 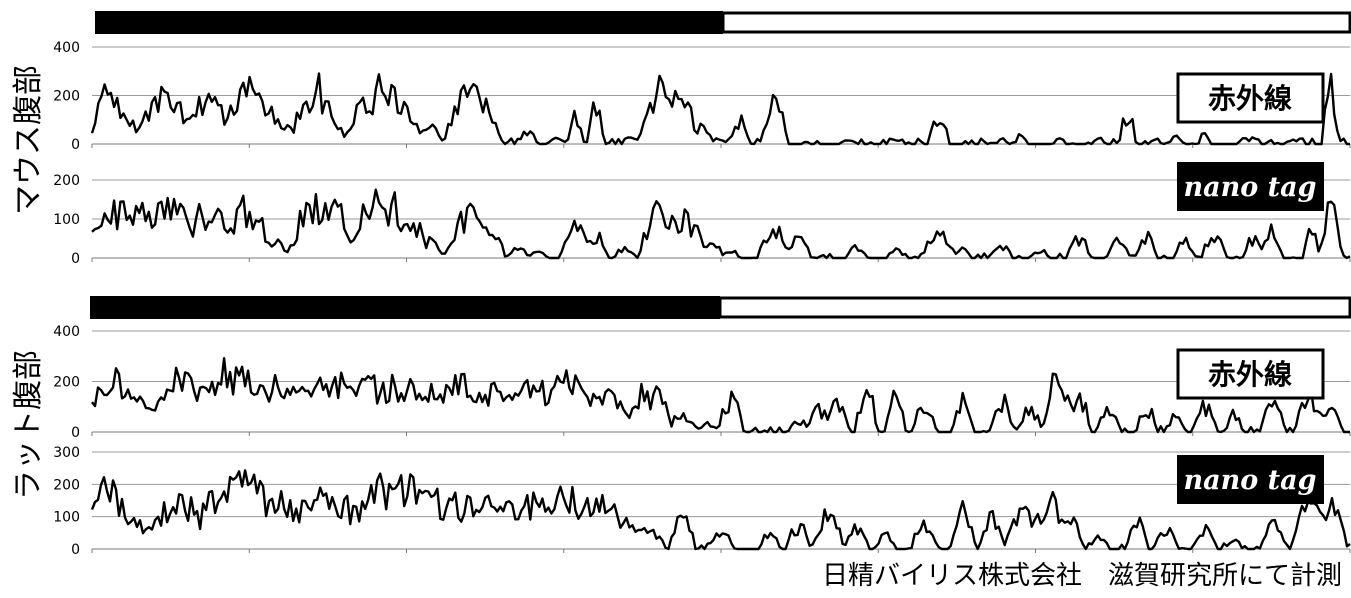 I want to click on mouse-ylabel: マウス腹部, so click(x=28, y=140).